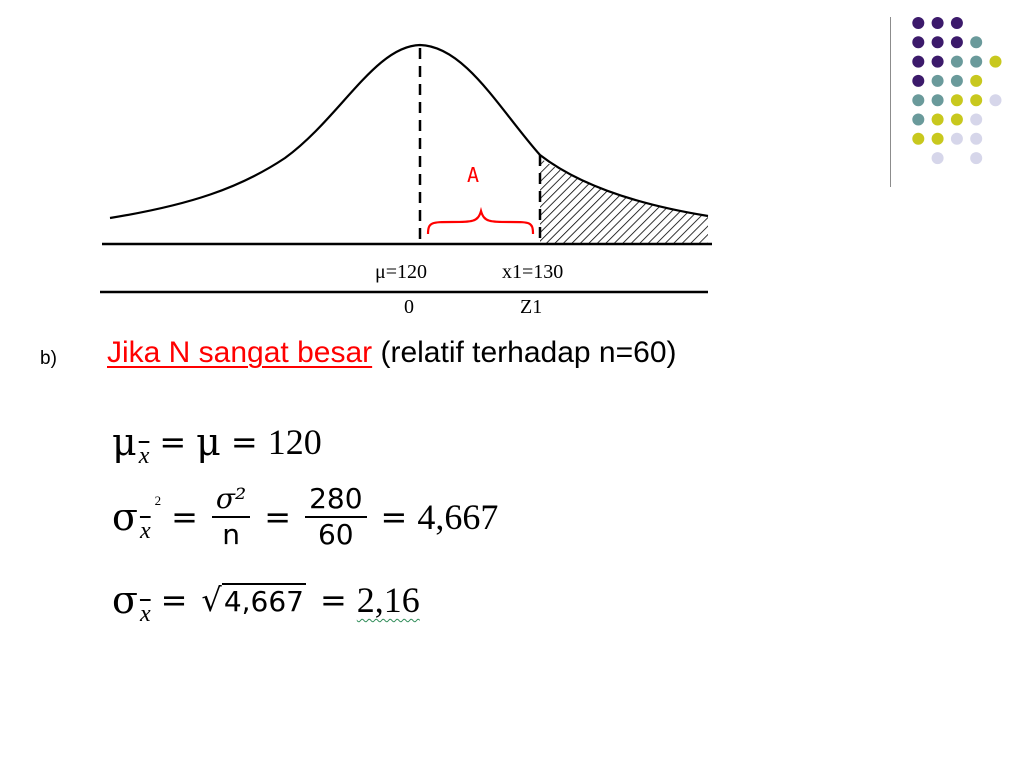  What do you see at coordinates (473, 175) in the screenshot?
I see `region-a-label: A` at bounding box center [473, 175].